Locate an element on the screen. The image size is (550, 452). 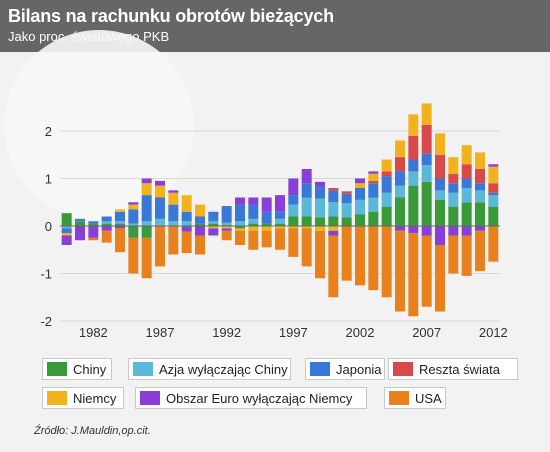
x-tick-label: 2007 is located at coordinates (426, 332).